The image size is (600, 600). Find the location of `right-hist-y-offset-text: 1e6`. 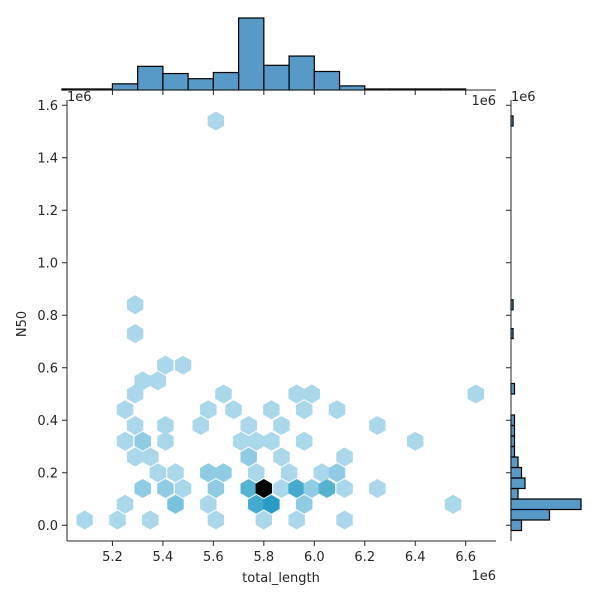

right-hist-y-offset-text: 1e6 is located at coordinates (523, 97).